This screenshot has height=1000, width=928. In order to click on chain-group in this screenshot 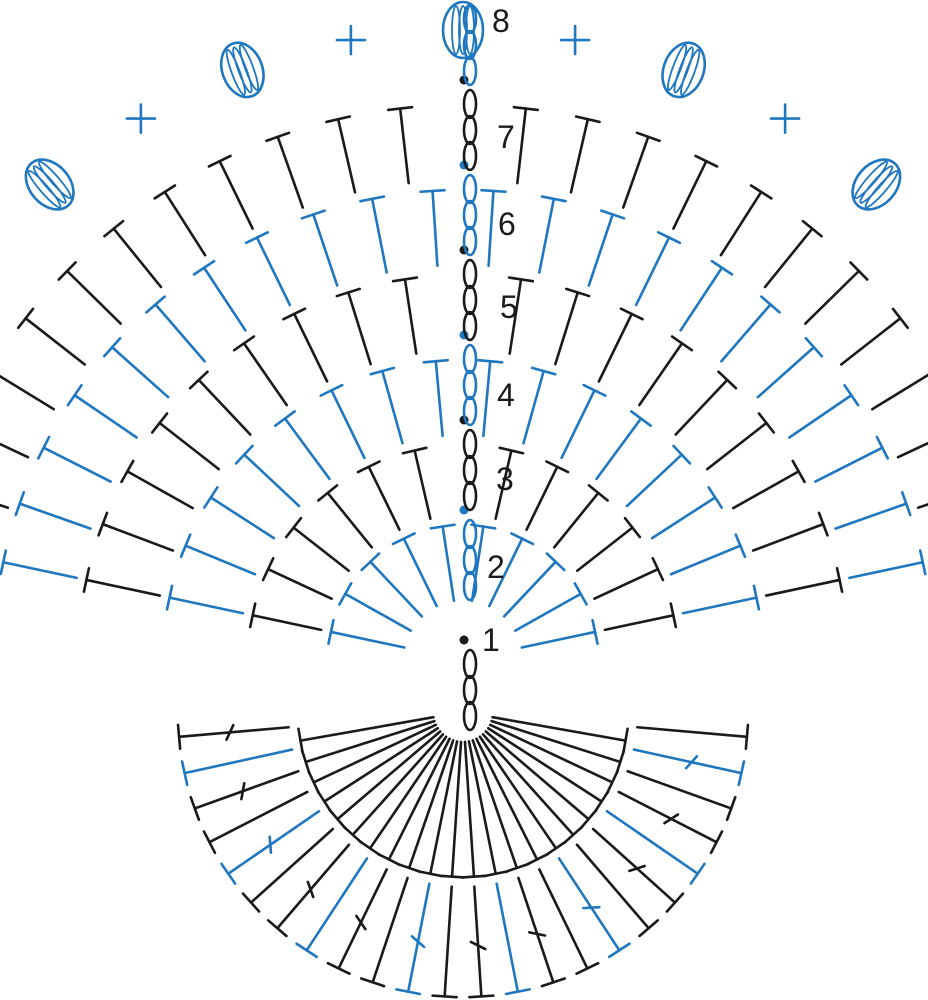, I will do `click(468, 553)`.